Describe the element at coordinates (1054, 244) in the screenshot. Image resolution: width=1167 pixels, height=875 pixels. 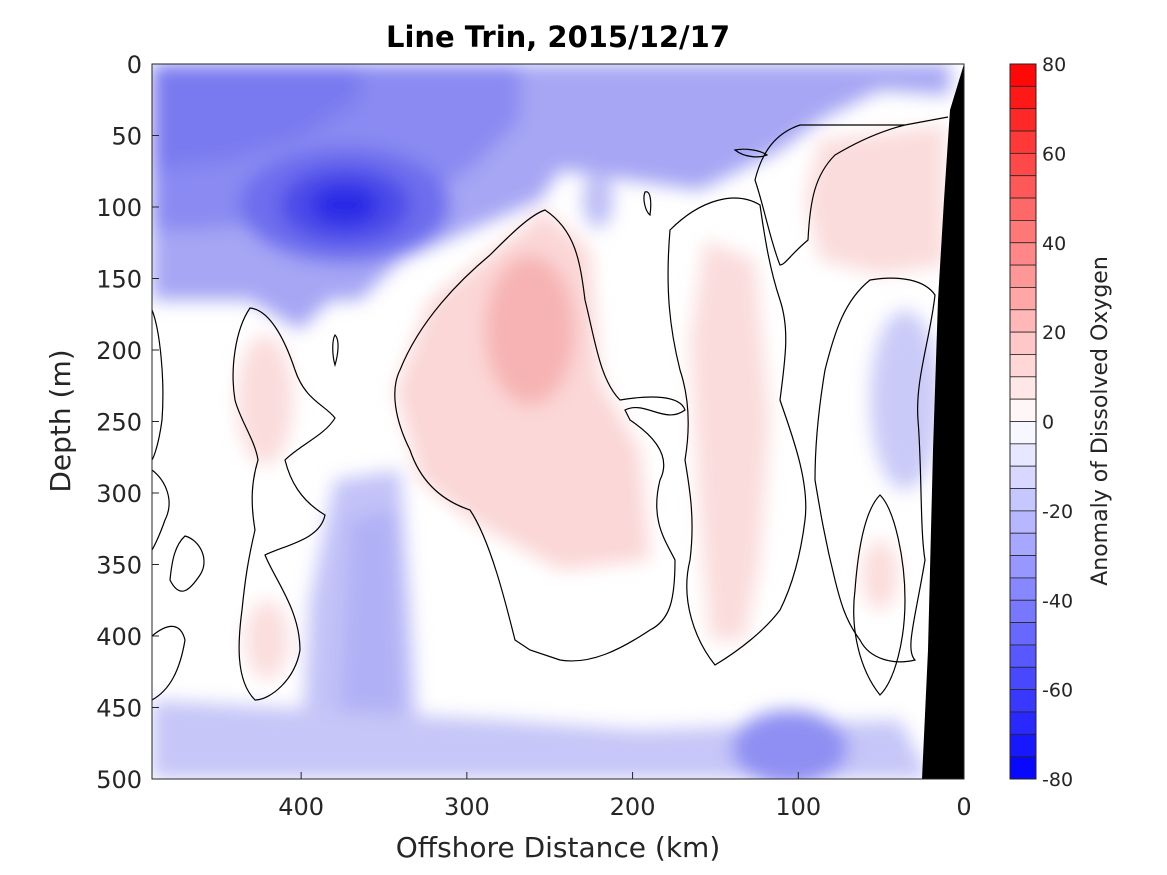
I see `colorbar-tick-label: 40` at that location.